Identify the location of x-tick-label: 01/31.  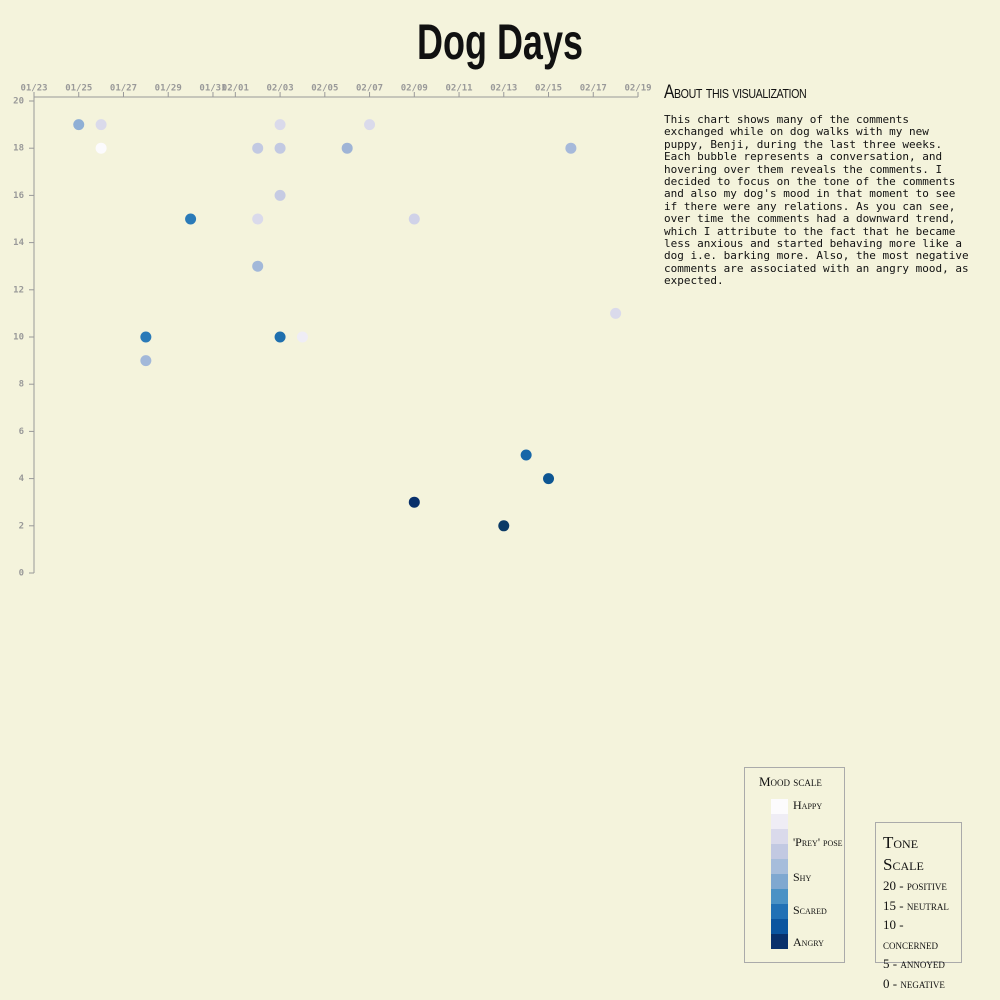
(212, 89).